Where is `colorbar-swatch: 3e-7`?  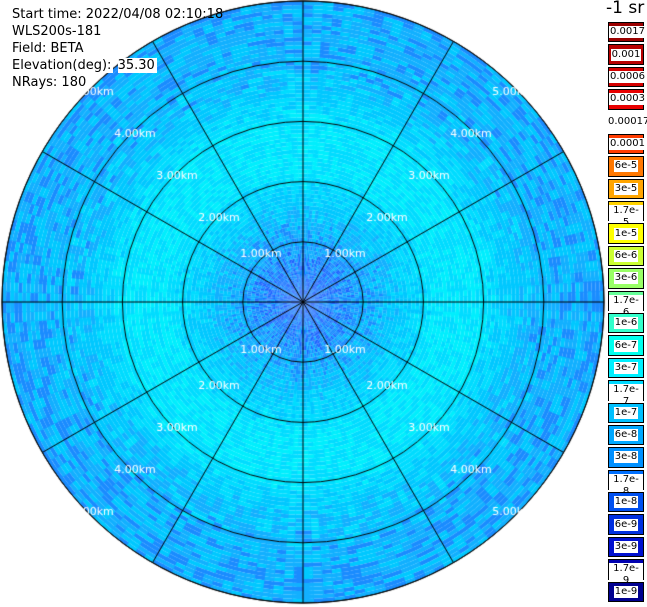 colorbar-swatch: 3e-7 is located at coordinates (626, 368).